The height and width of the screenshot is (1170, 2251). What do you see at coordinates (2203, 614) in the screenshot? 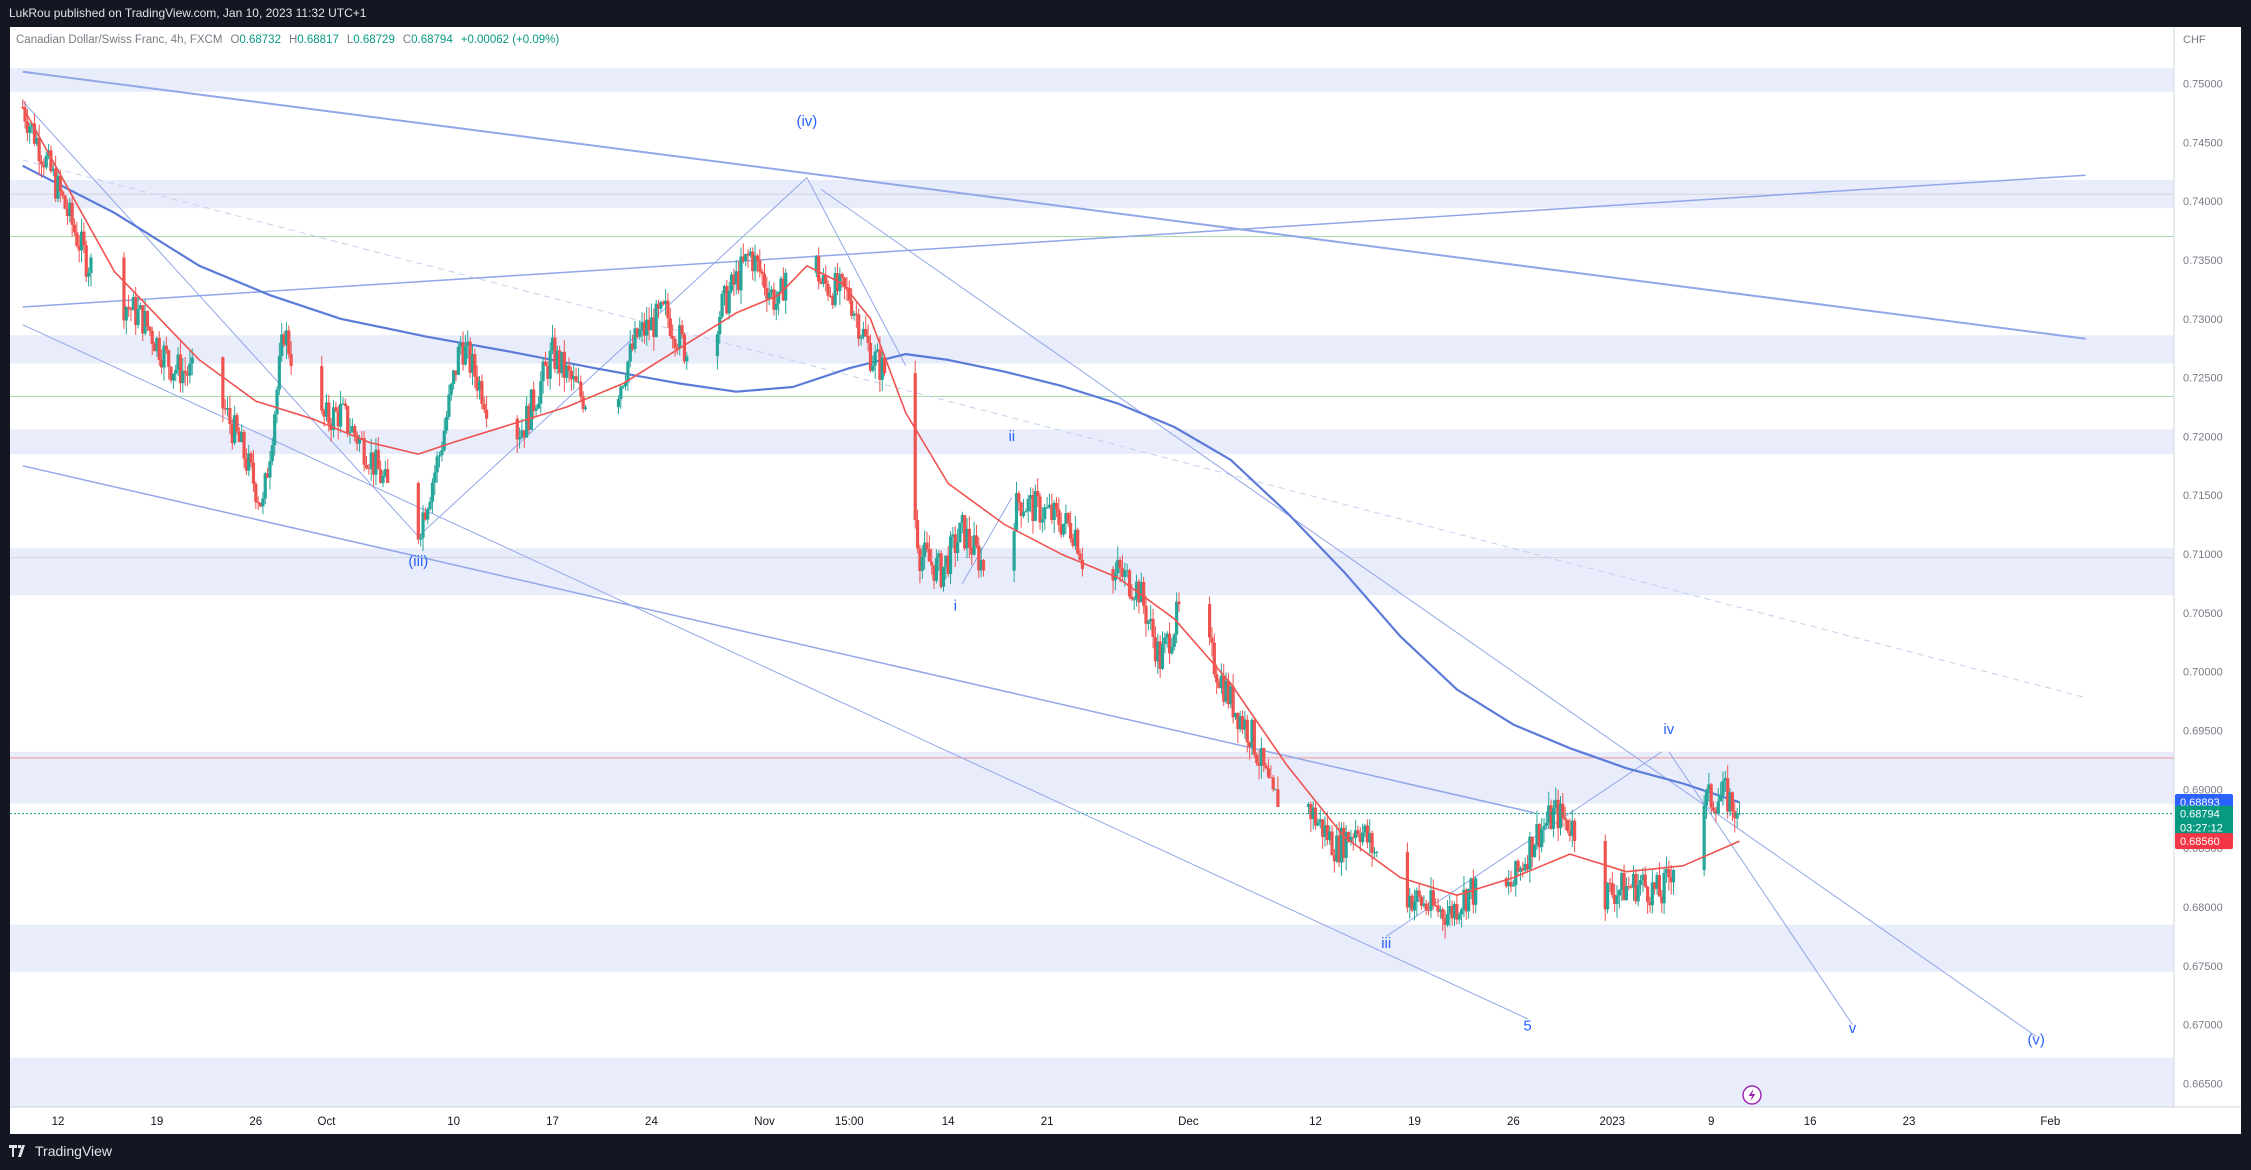
I see `y-tick-label: 0.70500` at bounding box center [2203, 614].